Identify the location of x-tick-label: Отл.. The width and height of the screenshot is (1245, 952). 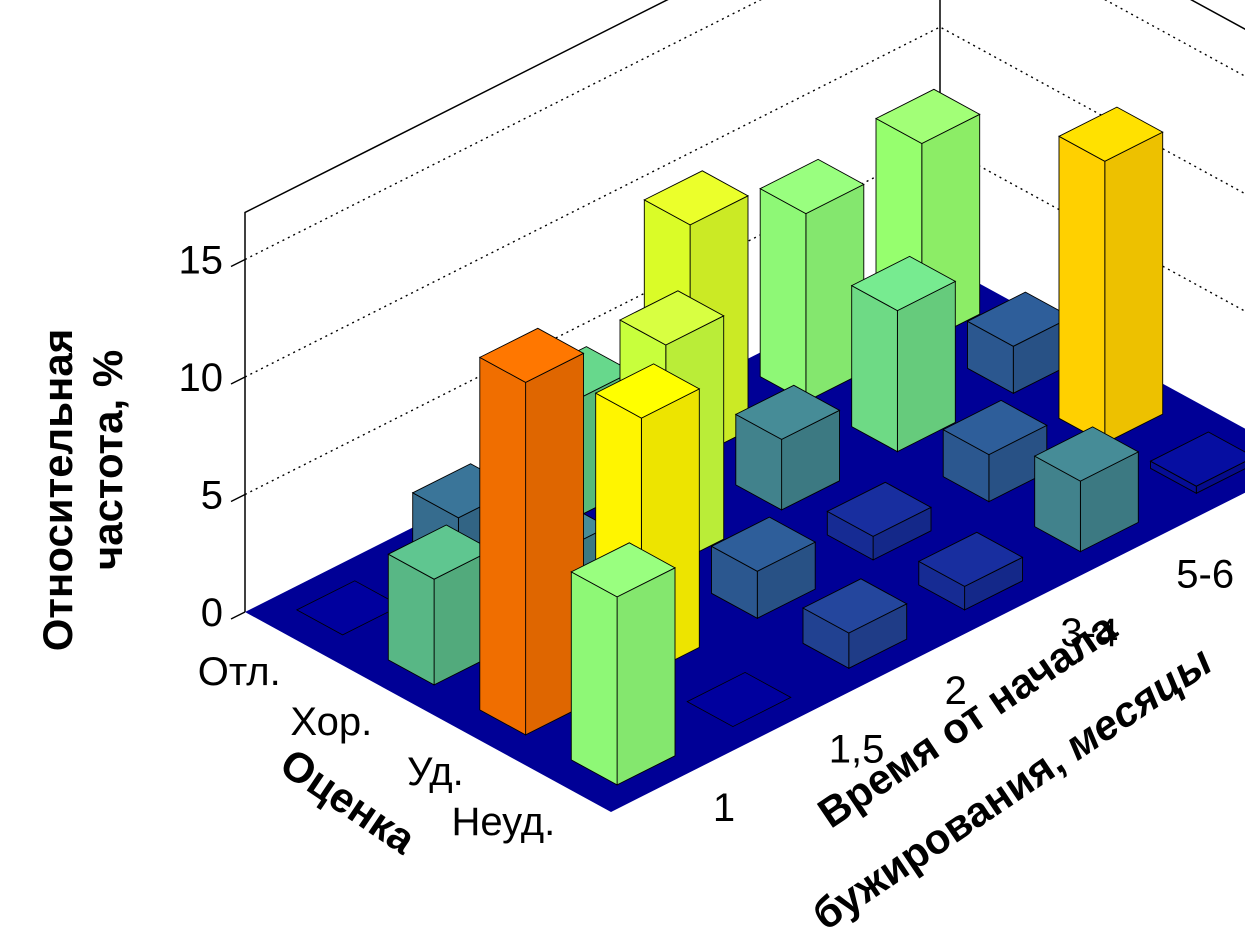
(239, 672).